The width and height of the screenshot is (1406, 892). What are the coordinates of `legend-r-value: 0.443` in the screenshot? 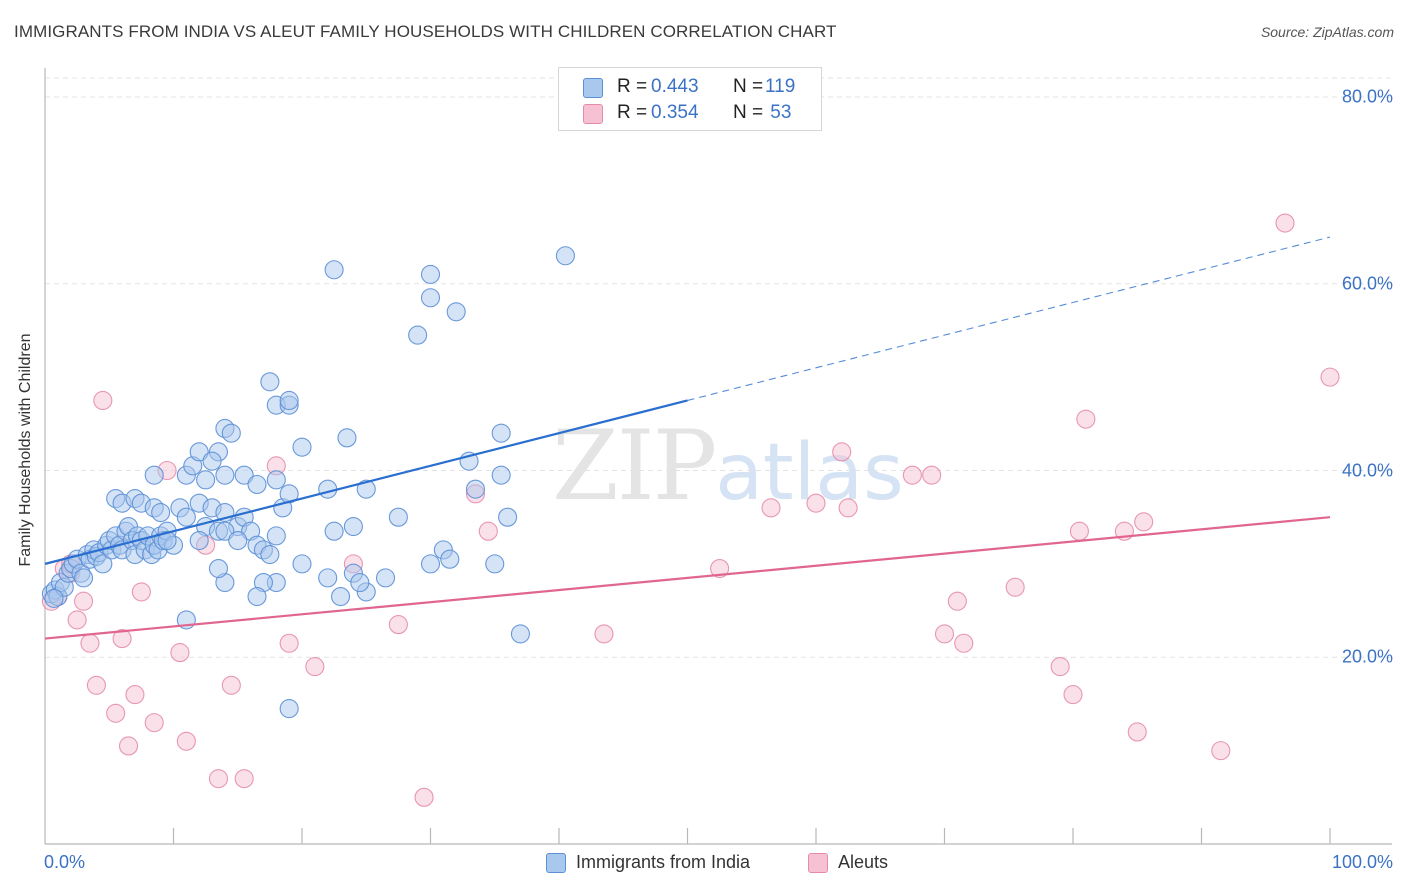 It's located at (675, 86).